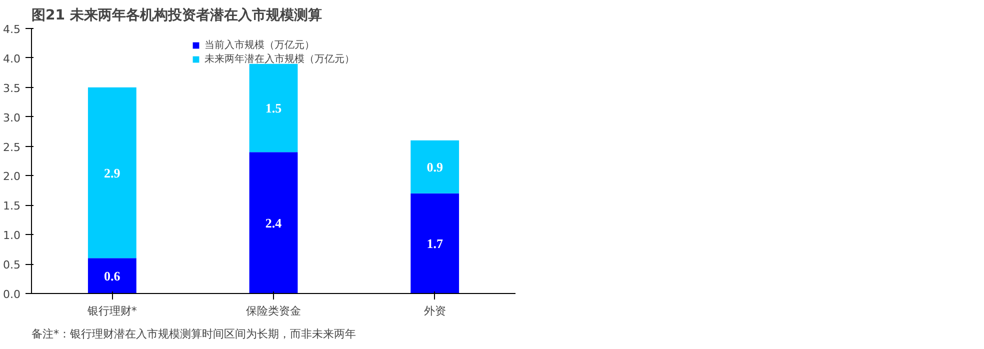 This screenshot has height=349, width=984. I want to click on x-tick-label: 外资, so click(435, 311).